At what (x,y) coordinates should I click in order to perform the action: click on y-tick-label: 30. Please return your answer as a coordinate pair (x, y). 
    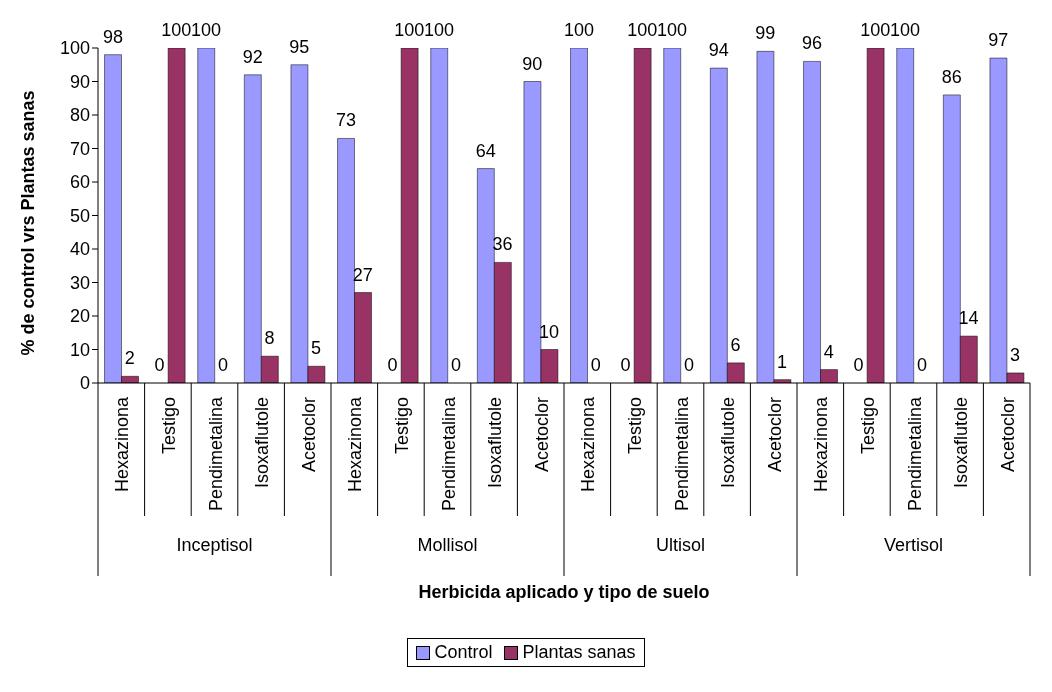
    Looking at the image, I should click on (79, 282).